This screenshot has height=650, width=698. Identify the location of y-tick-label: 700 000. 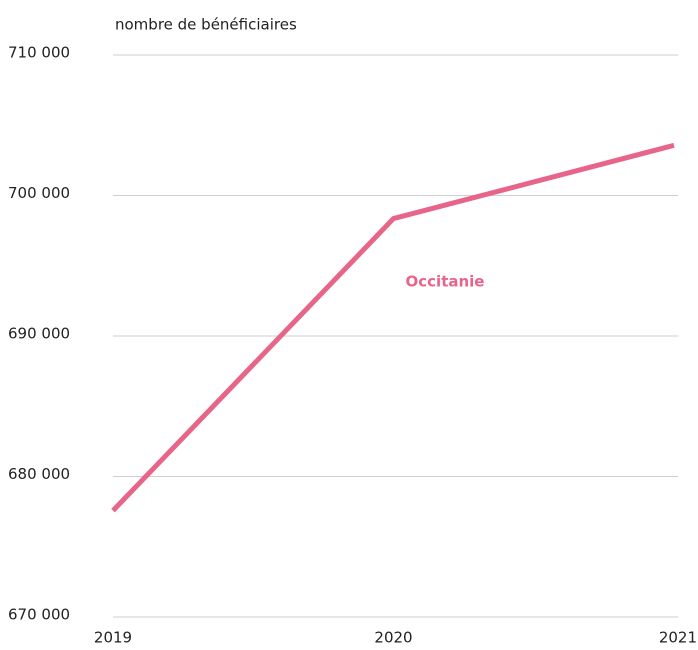
(39, 193).